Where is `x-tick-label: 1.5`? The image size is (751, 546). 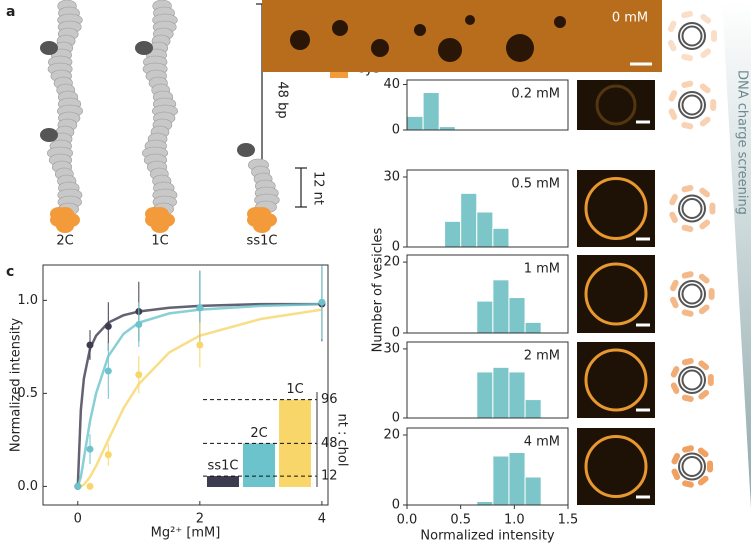
x-tick-label: 1.5 is located at coordinates (568, 520).